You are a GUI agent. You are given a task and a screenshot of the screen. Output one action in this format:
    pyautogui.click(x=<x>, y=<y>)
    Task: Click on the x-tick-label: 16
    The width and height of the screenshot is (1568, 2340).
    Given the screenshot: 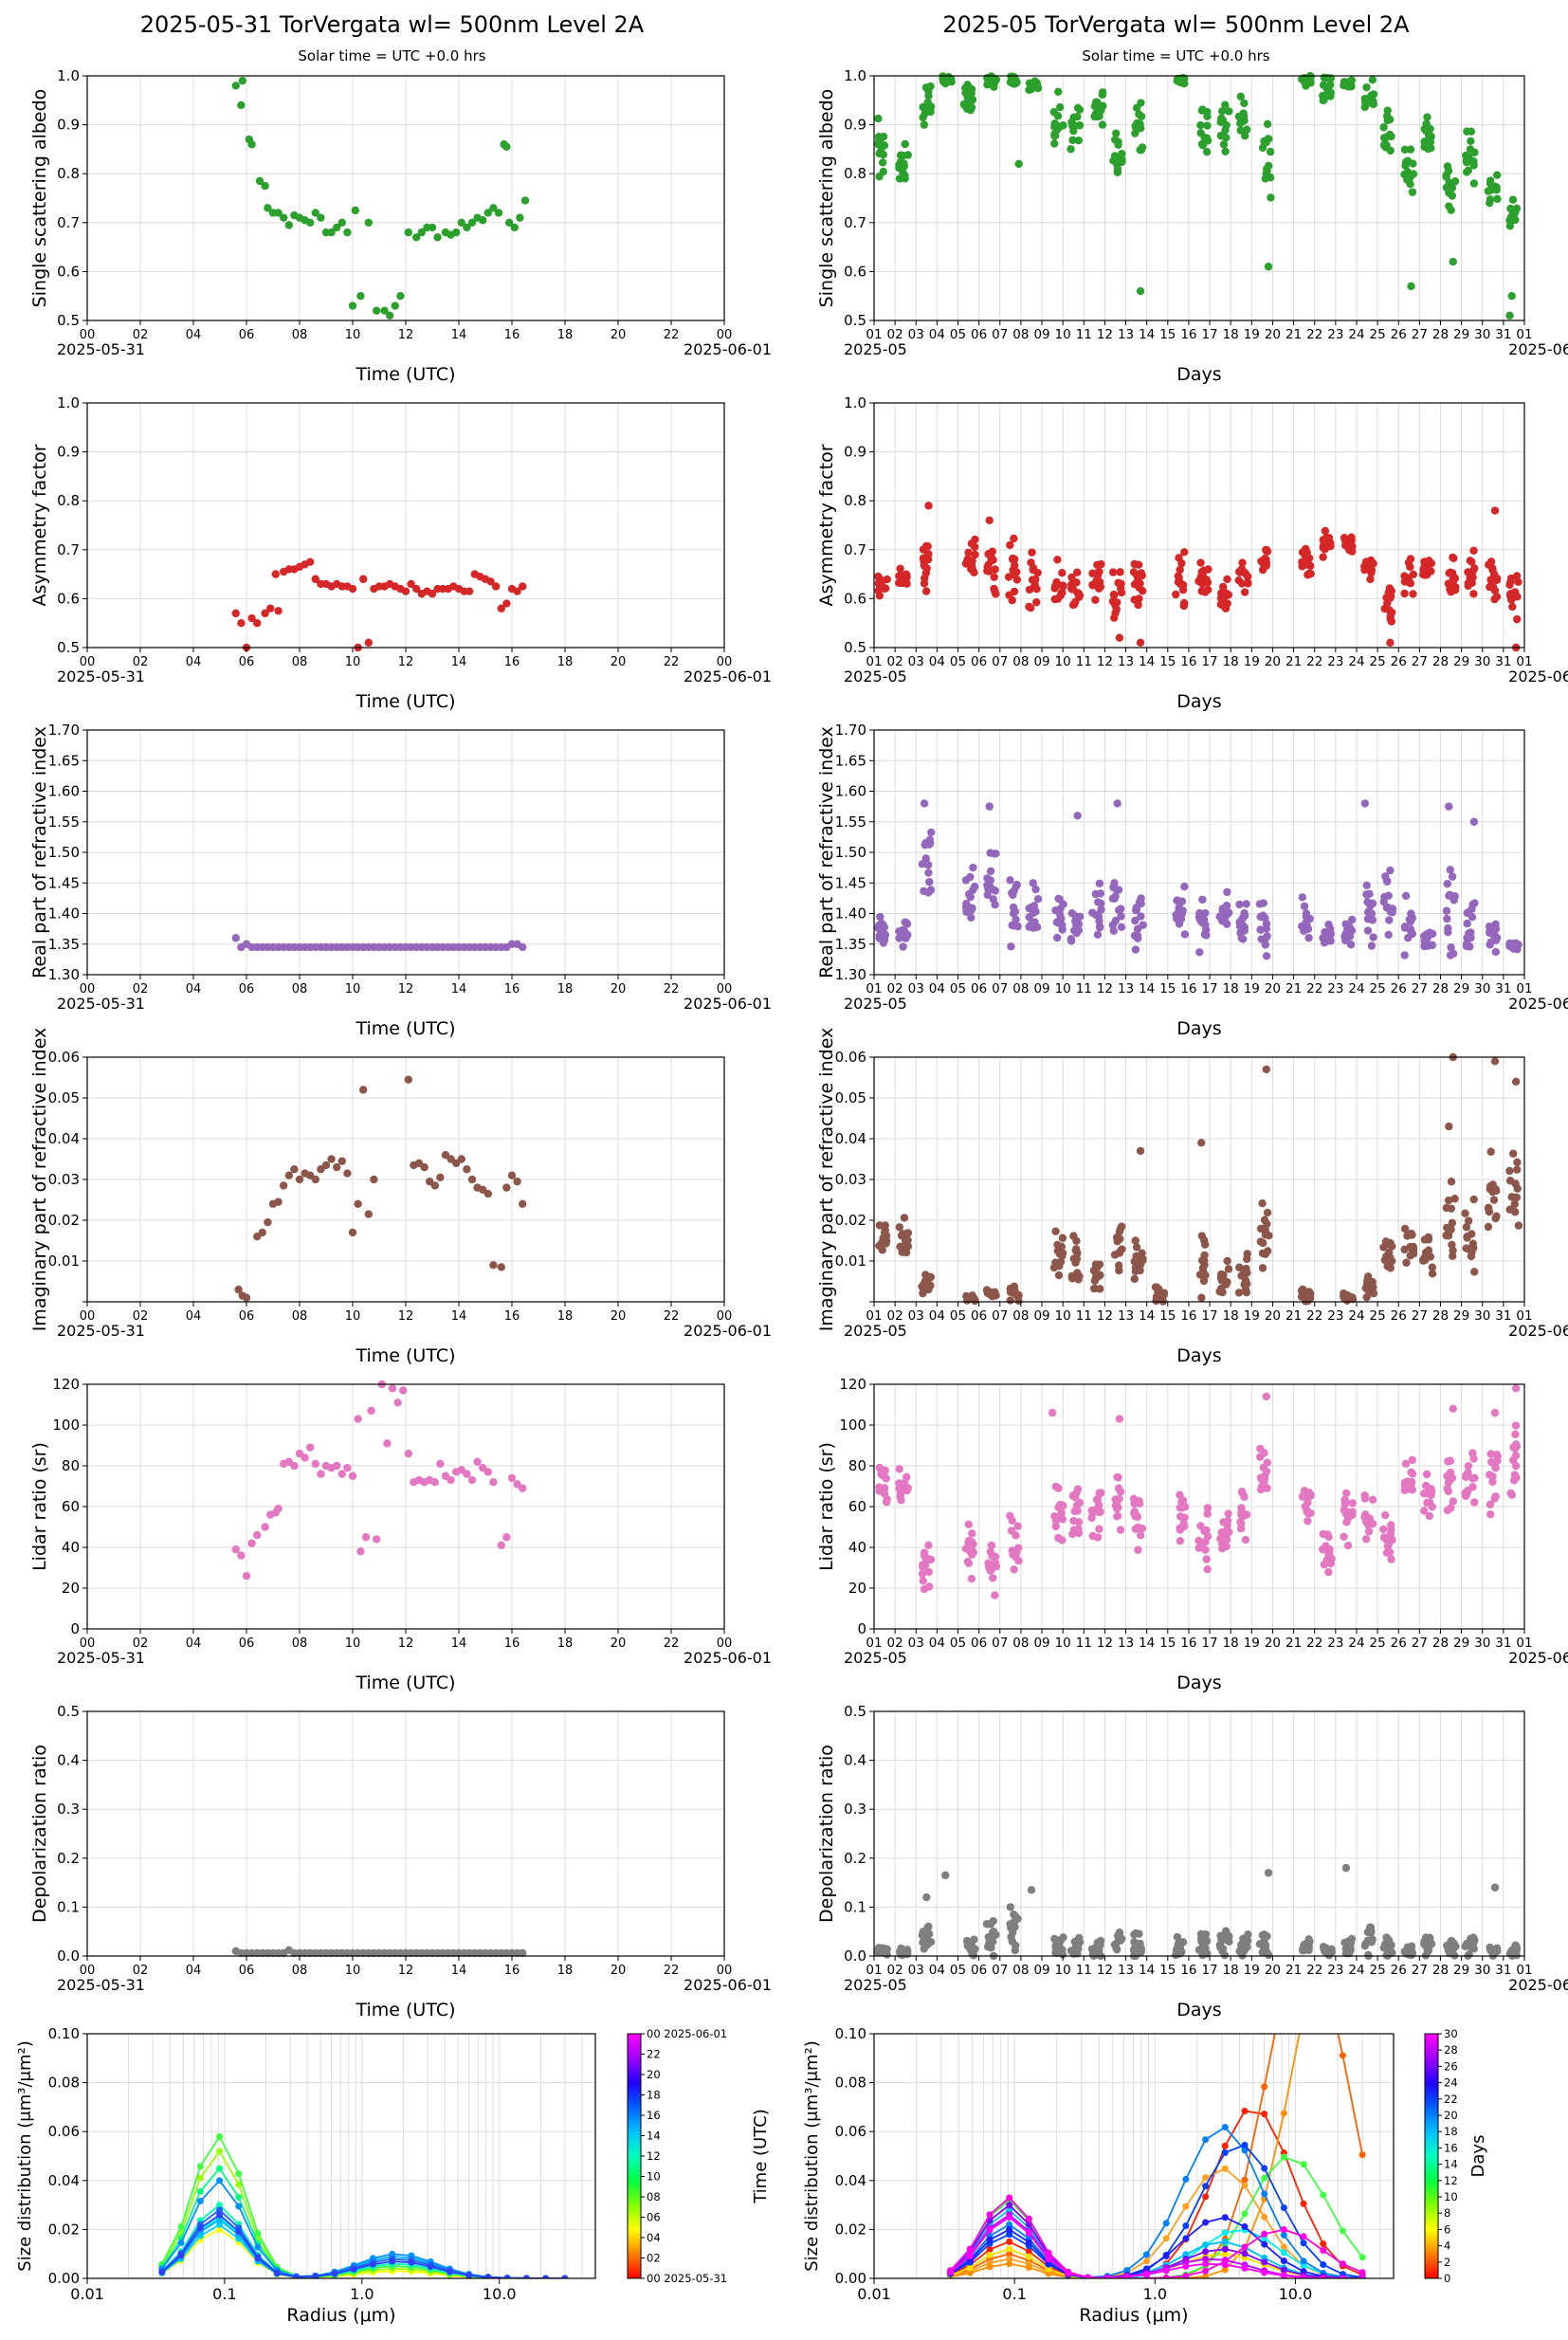 What is the action you would take?
    pyautogui.click(x=512, y=989)
    